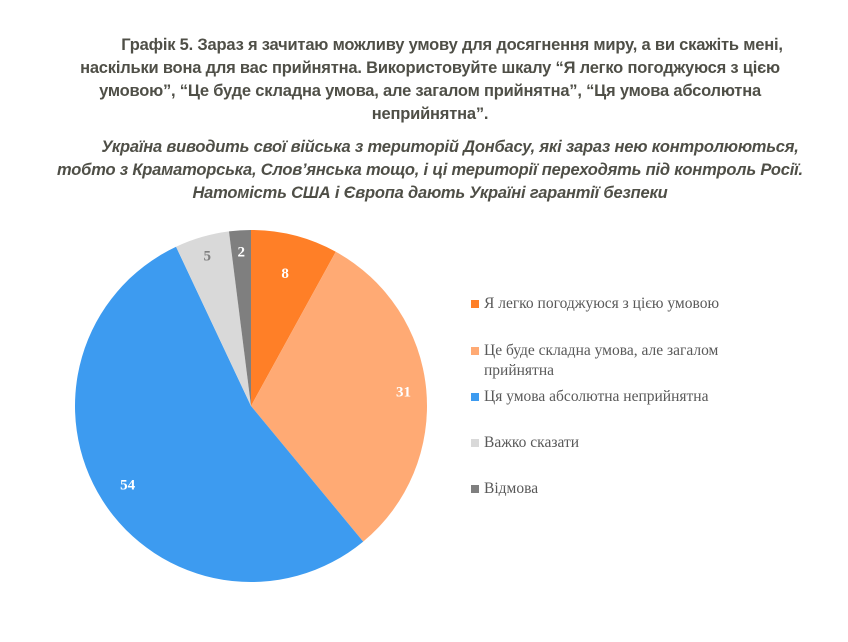 Image resolution: width=848 pixels, height=642 pixels. I want to click on pie-slice-refusal, so click(239, 318).